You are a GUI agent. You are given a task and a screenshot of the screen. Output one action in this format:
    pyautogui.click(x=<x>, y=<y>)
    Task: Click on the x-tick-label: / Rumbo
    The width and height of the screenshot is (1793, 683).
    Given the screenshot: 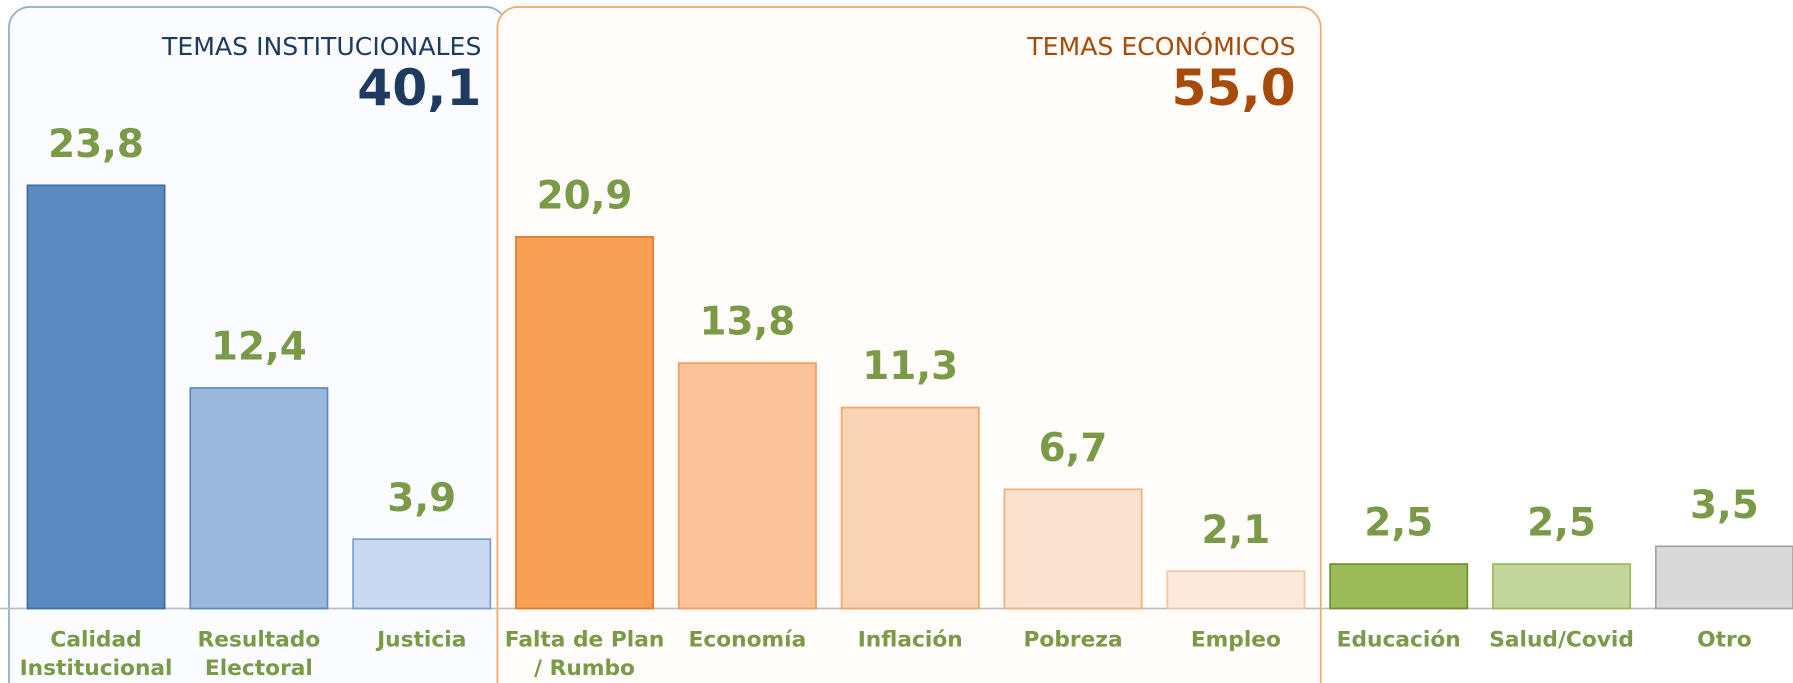 What is the action you would take?
    pyautogui.click(x=584, y=668)
    